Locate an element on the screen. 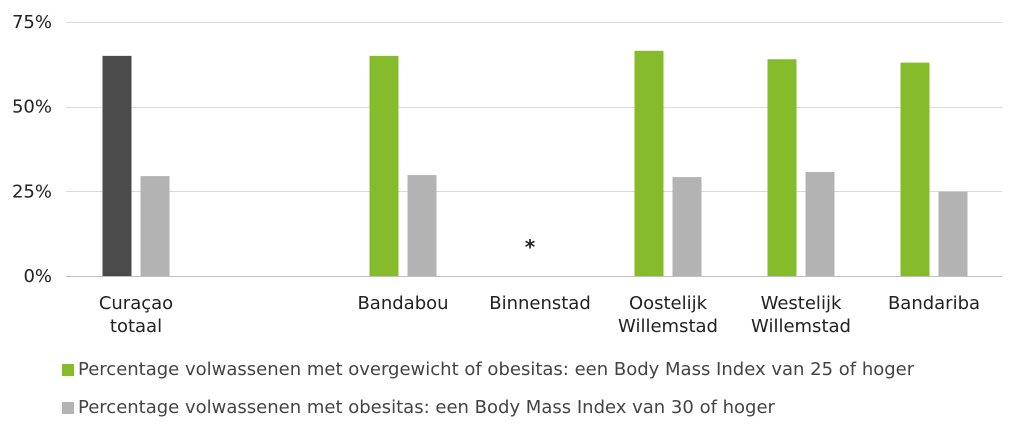 This screenshot has height=435, width=1024. category-label: Westelijk Willemstad is located at coordinates (801, 315).